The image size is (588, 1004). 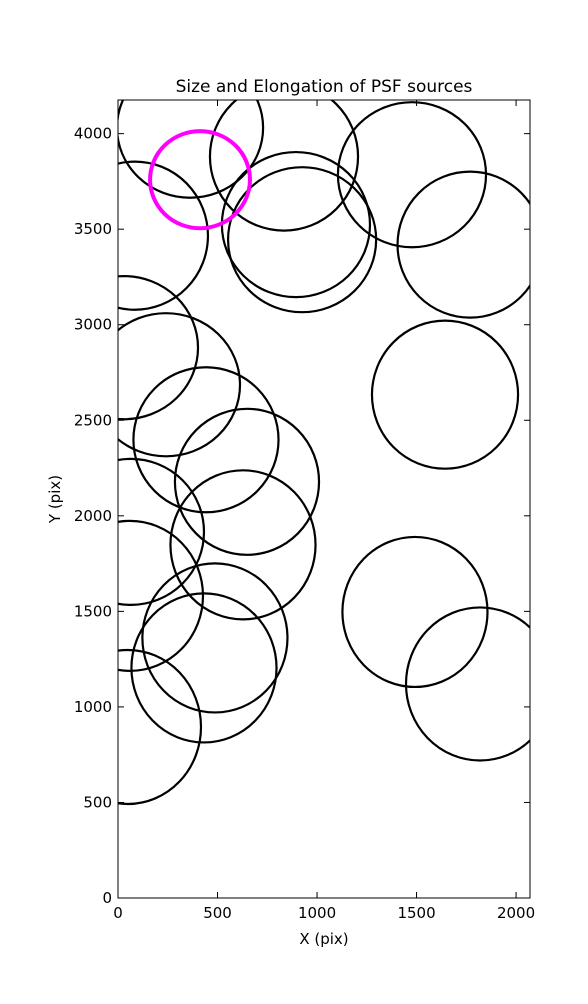 I want to click on y-tick-label: 4000, so click(x=93, y=134).